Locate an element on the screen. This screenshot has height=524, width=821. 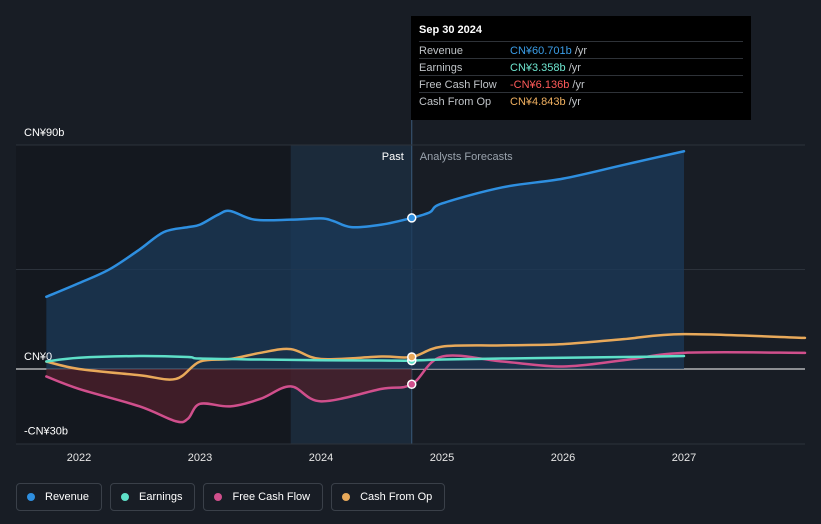
y-tick-label: -CN¥30b is located at coordinates (46, 432).